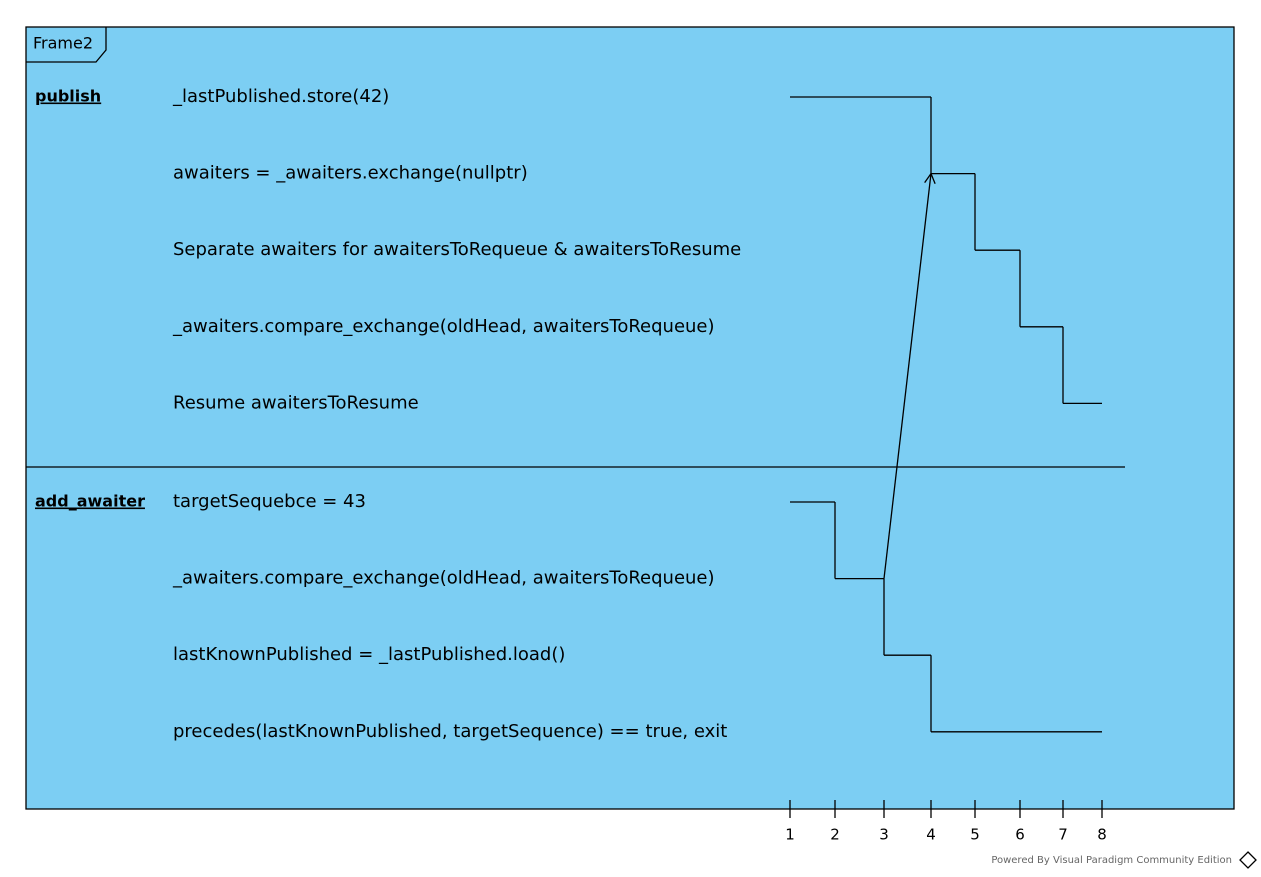  What do you see at coordinates (975, 835) in the screenshot?
I see `time-tick-label: 5` at bounding box center [975, 835].